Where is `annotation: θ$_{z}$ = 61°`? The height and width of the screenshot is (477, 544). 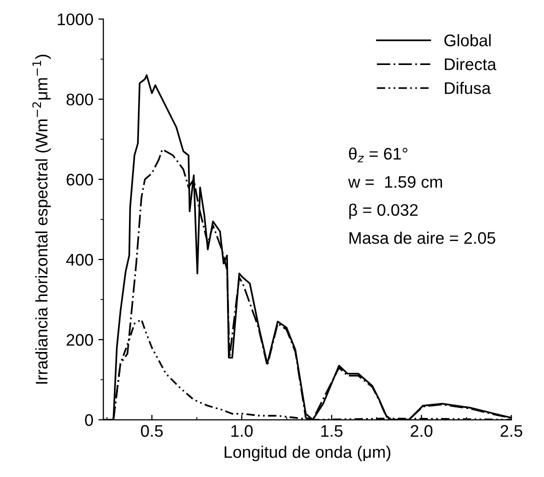
annotation: θ$_{z}$ = 61° is located at coordinates (378, 154).